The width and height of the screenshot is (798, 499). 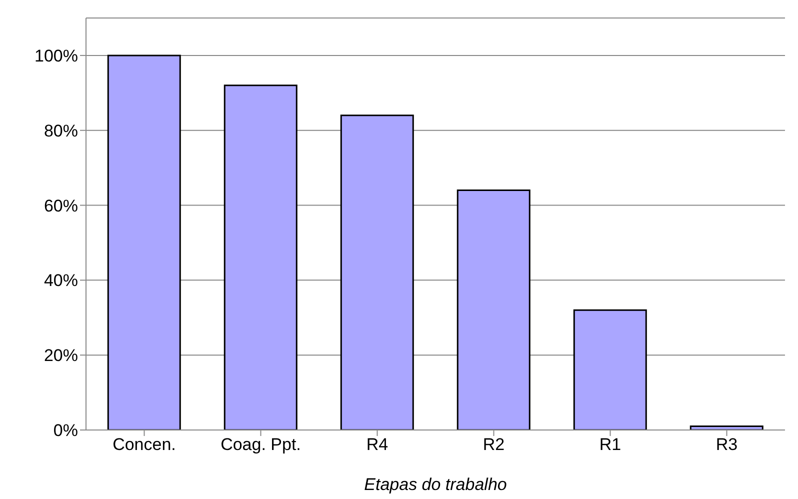 I want to click on y-tick-label: 60%, so click(x=61, y=206).